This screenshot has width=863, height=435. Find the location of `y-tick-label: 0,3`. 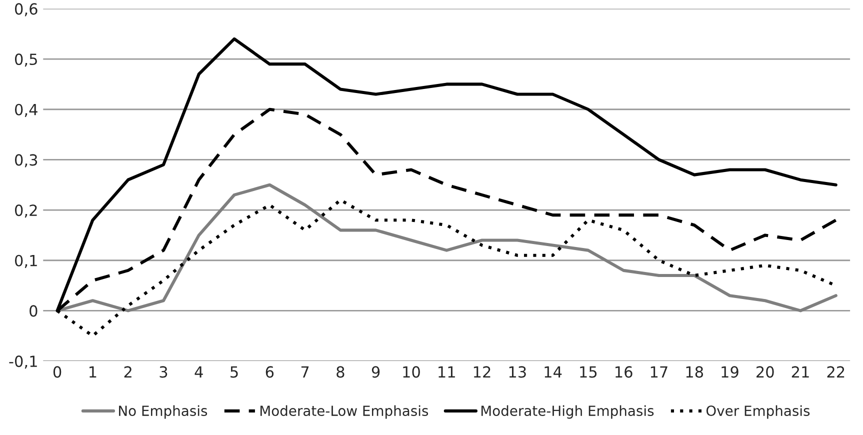

y-tick-label: 0,3 is located at coordinates (26, 161).